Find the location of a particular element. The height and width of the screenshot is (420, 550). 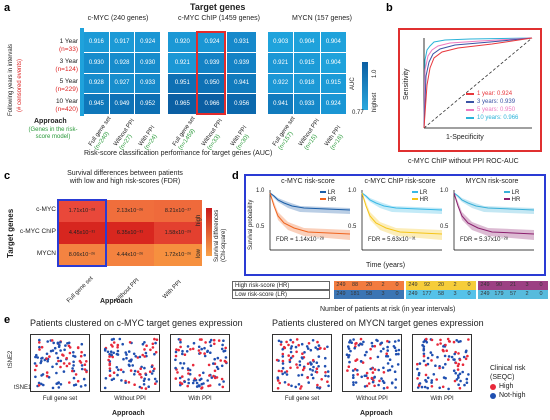

fdr-cell: 2.13x10⁻²⁶ is located at coordinates (130, 211).